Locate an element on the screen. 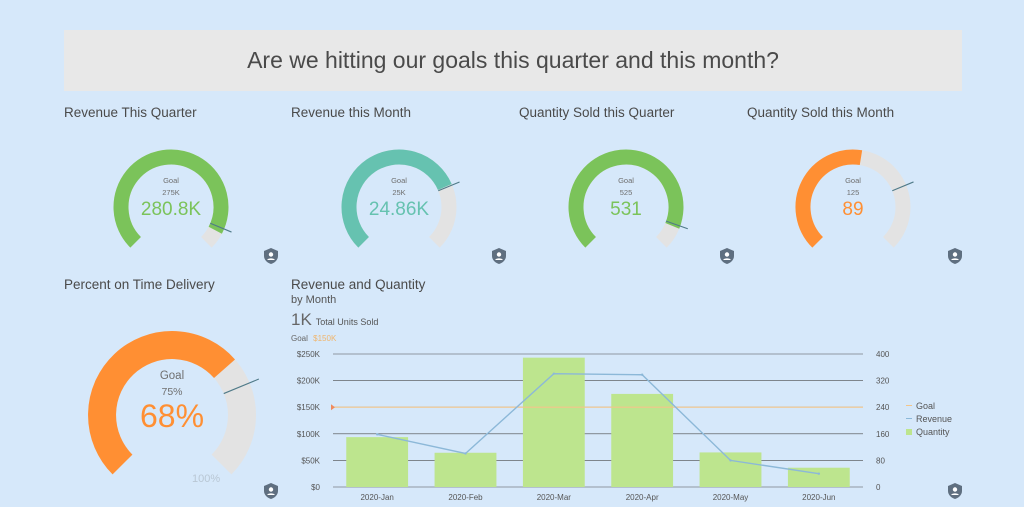  gauge-value: 68% is located at coordinates (172, 416).